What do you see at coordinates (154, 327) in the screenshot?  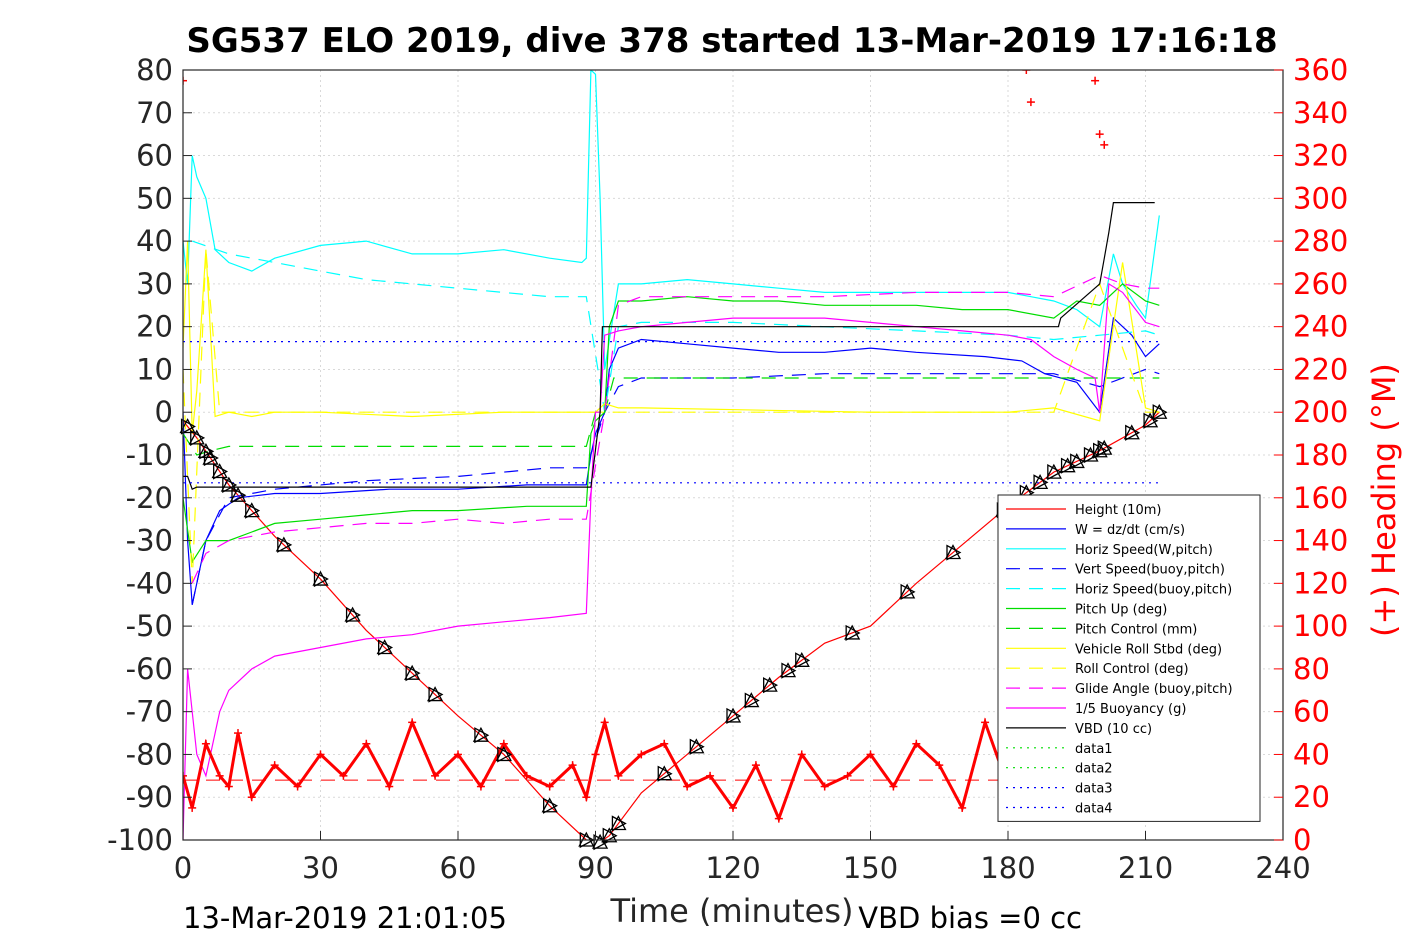 I see `left-tick-label: 20` at bounding box center [154, 327].